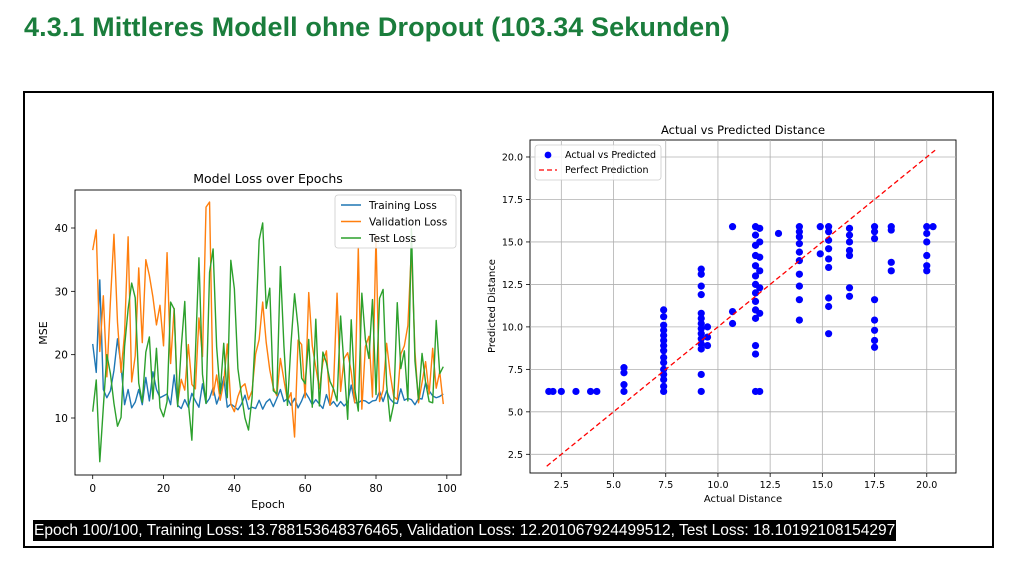 This screenshot has height=572, width=1017. I want to click on y-tick-label: 15.0, so click(512, 242).